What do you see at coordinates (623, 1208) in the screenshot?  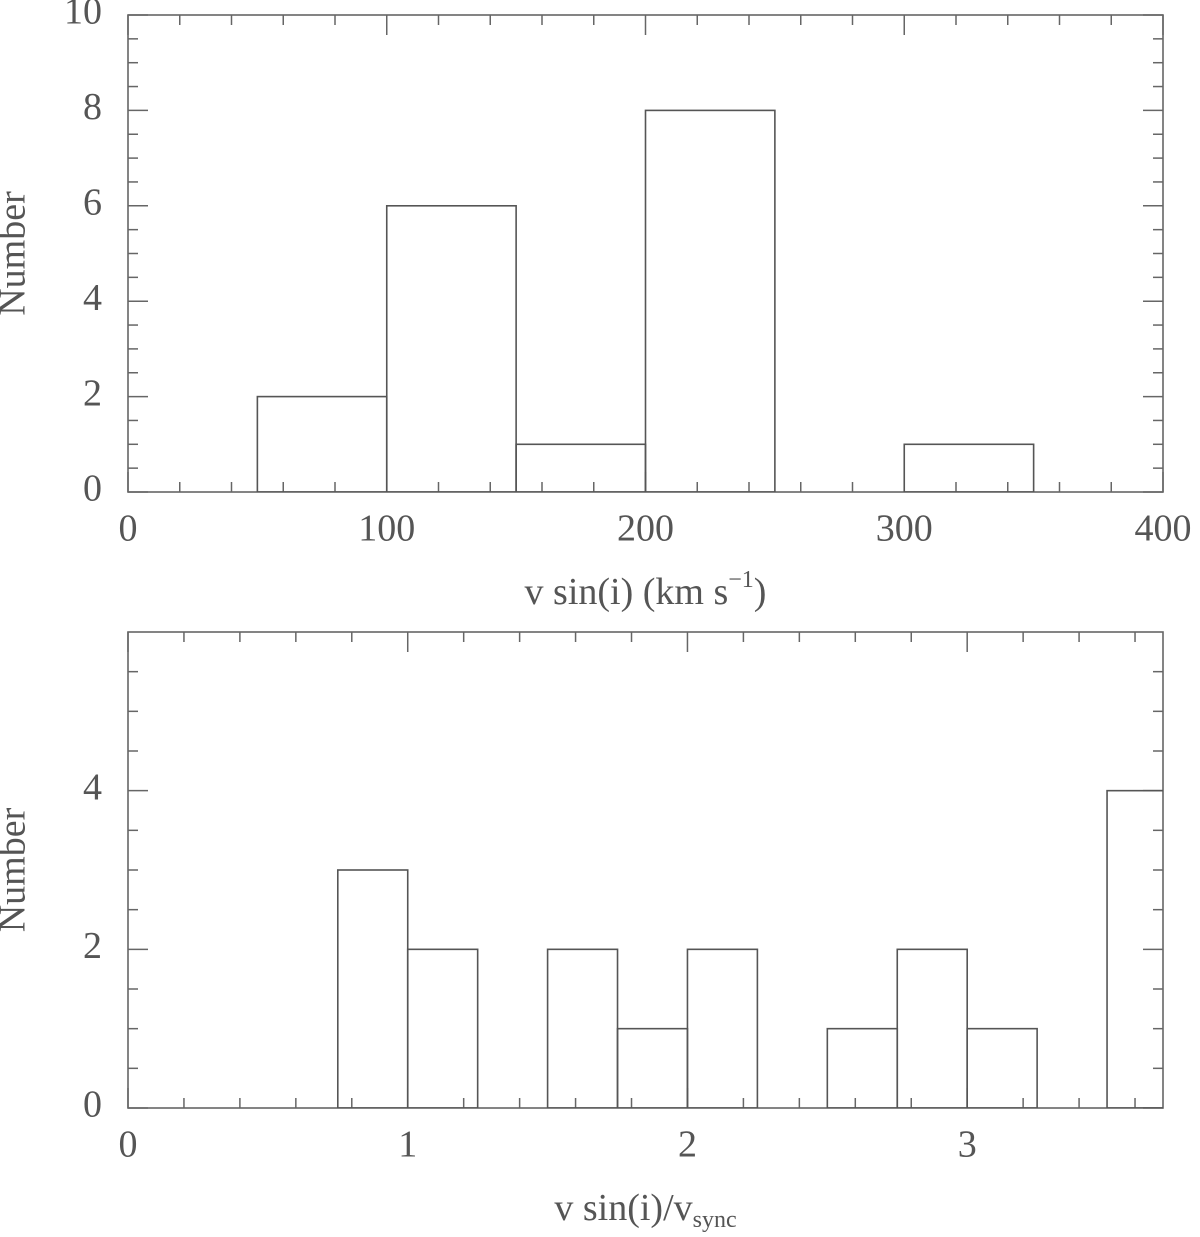 I see `x-axis-label-text: v sin(i)/v` at bounding box center [623, 1208].